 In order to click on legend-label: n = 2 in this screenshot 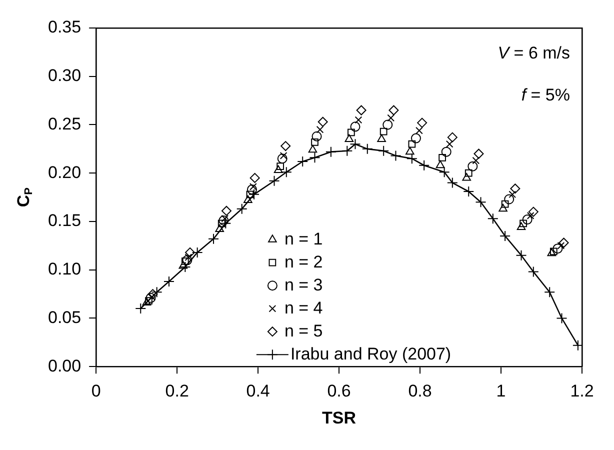, I will do `click(303, 262)`.